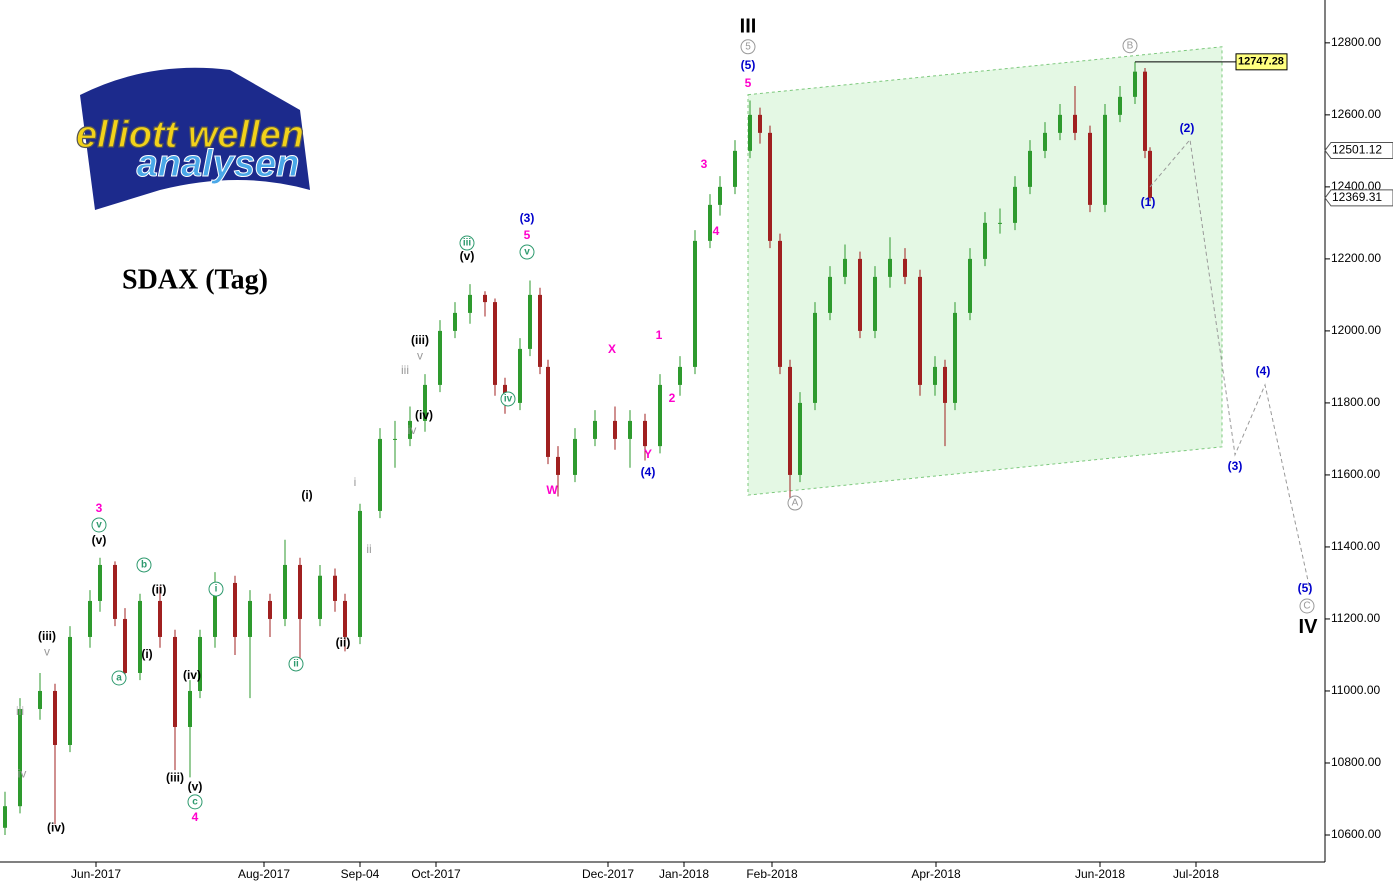 The height and width of the screenshot is (884, 1393). Describe the element at coordinates (795, 503) in the screenshot. I see `wave-label: A` at that location.